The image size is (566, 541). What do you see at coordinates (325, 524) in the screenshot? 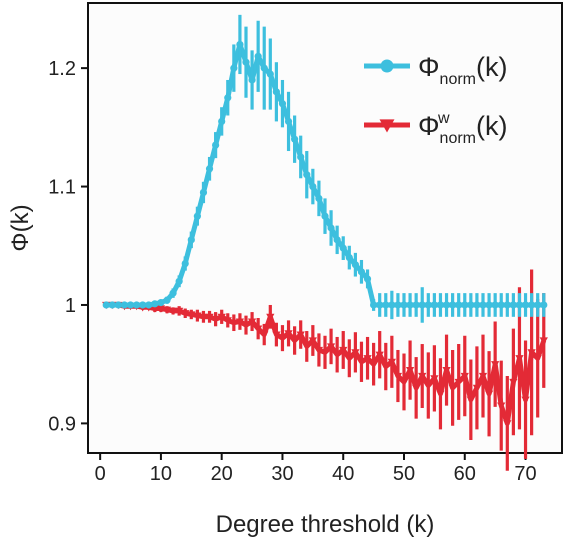
I see `x-axis-title: Degree threshold (k)` at bounding box center [325, 524].